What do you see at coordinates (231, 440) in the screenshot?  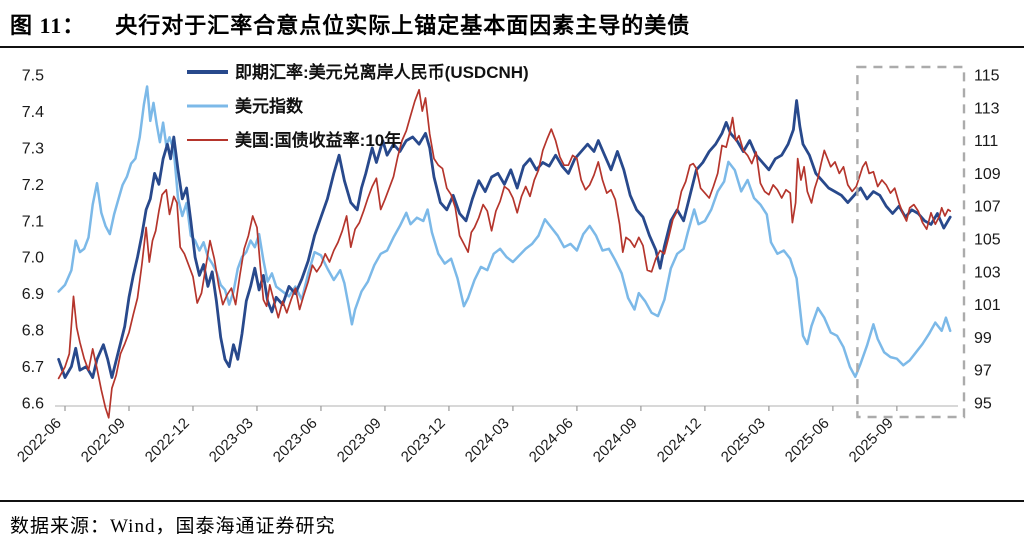 I see `x-tick-label: 2023-03` at bounding box center [231, 440].